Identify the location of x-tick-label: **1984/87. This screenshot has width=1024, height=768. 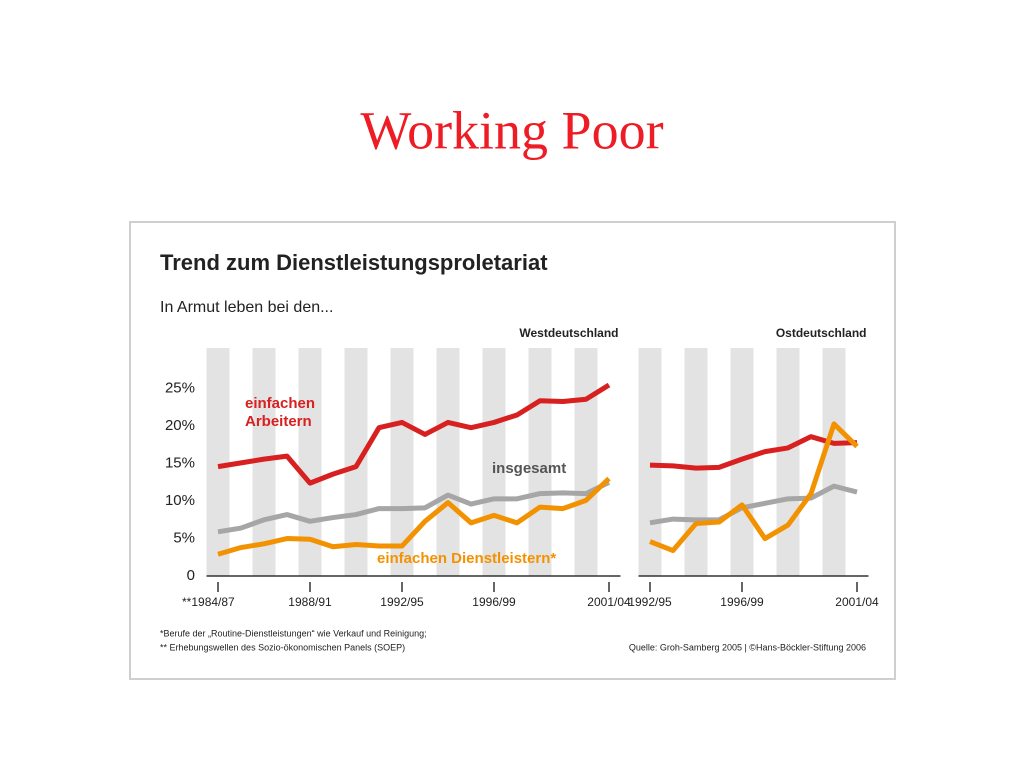
(208, 602).